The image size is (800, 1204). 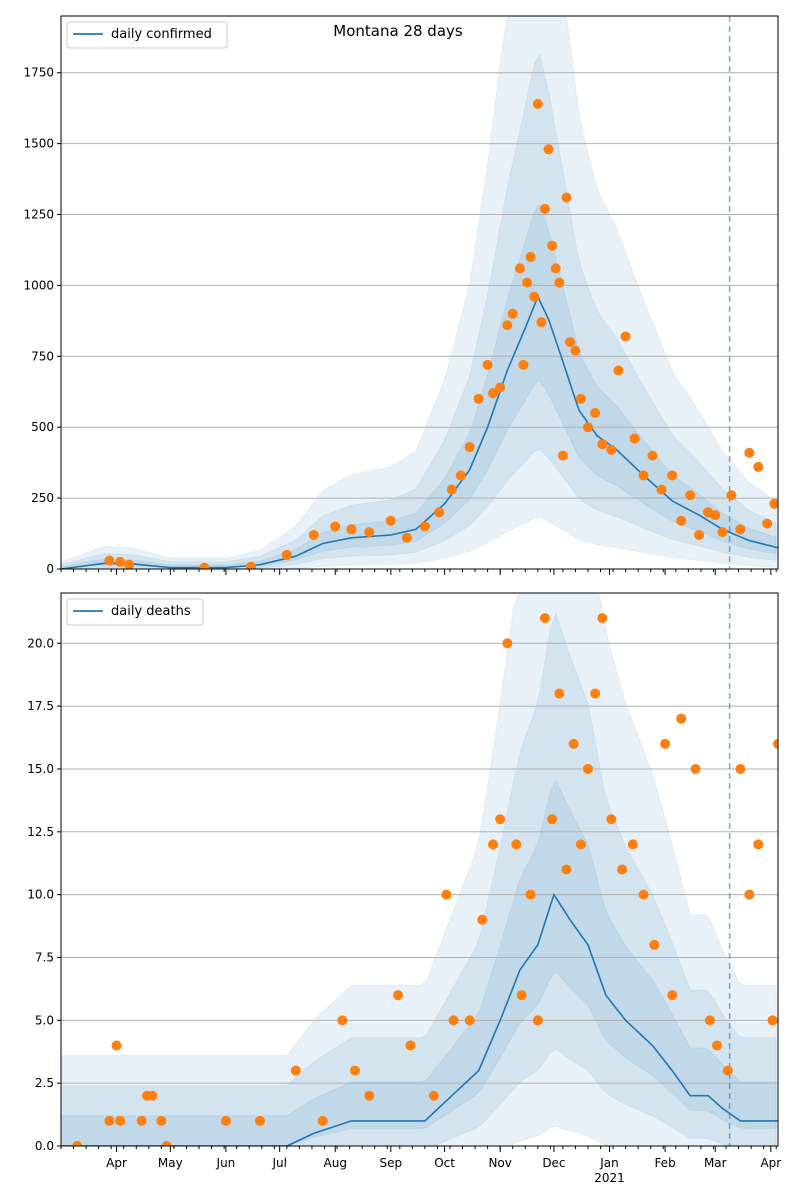 I want to click on deaths-xtick-label: Oct, so click(x=444, y=1163).